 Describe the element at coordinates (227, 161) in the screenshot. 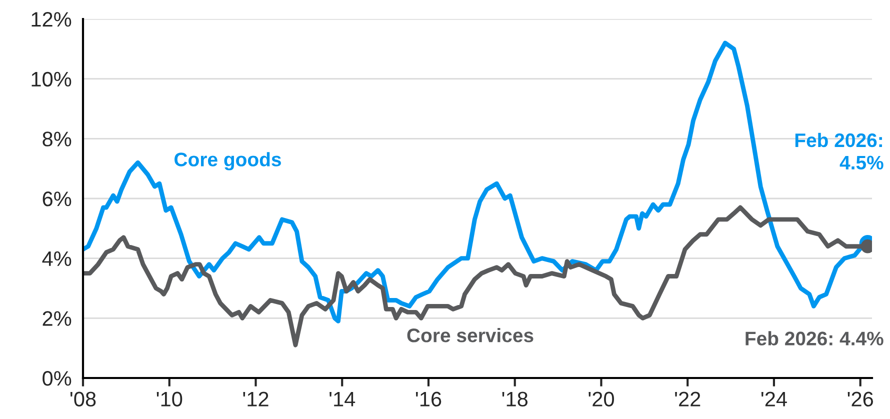

I see `series-label: Core goods` at that location.